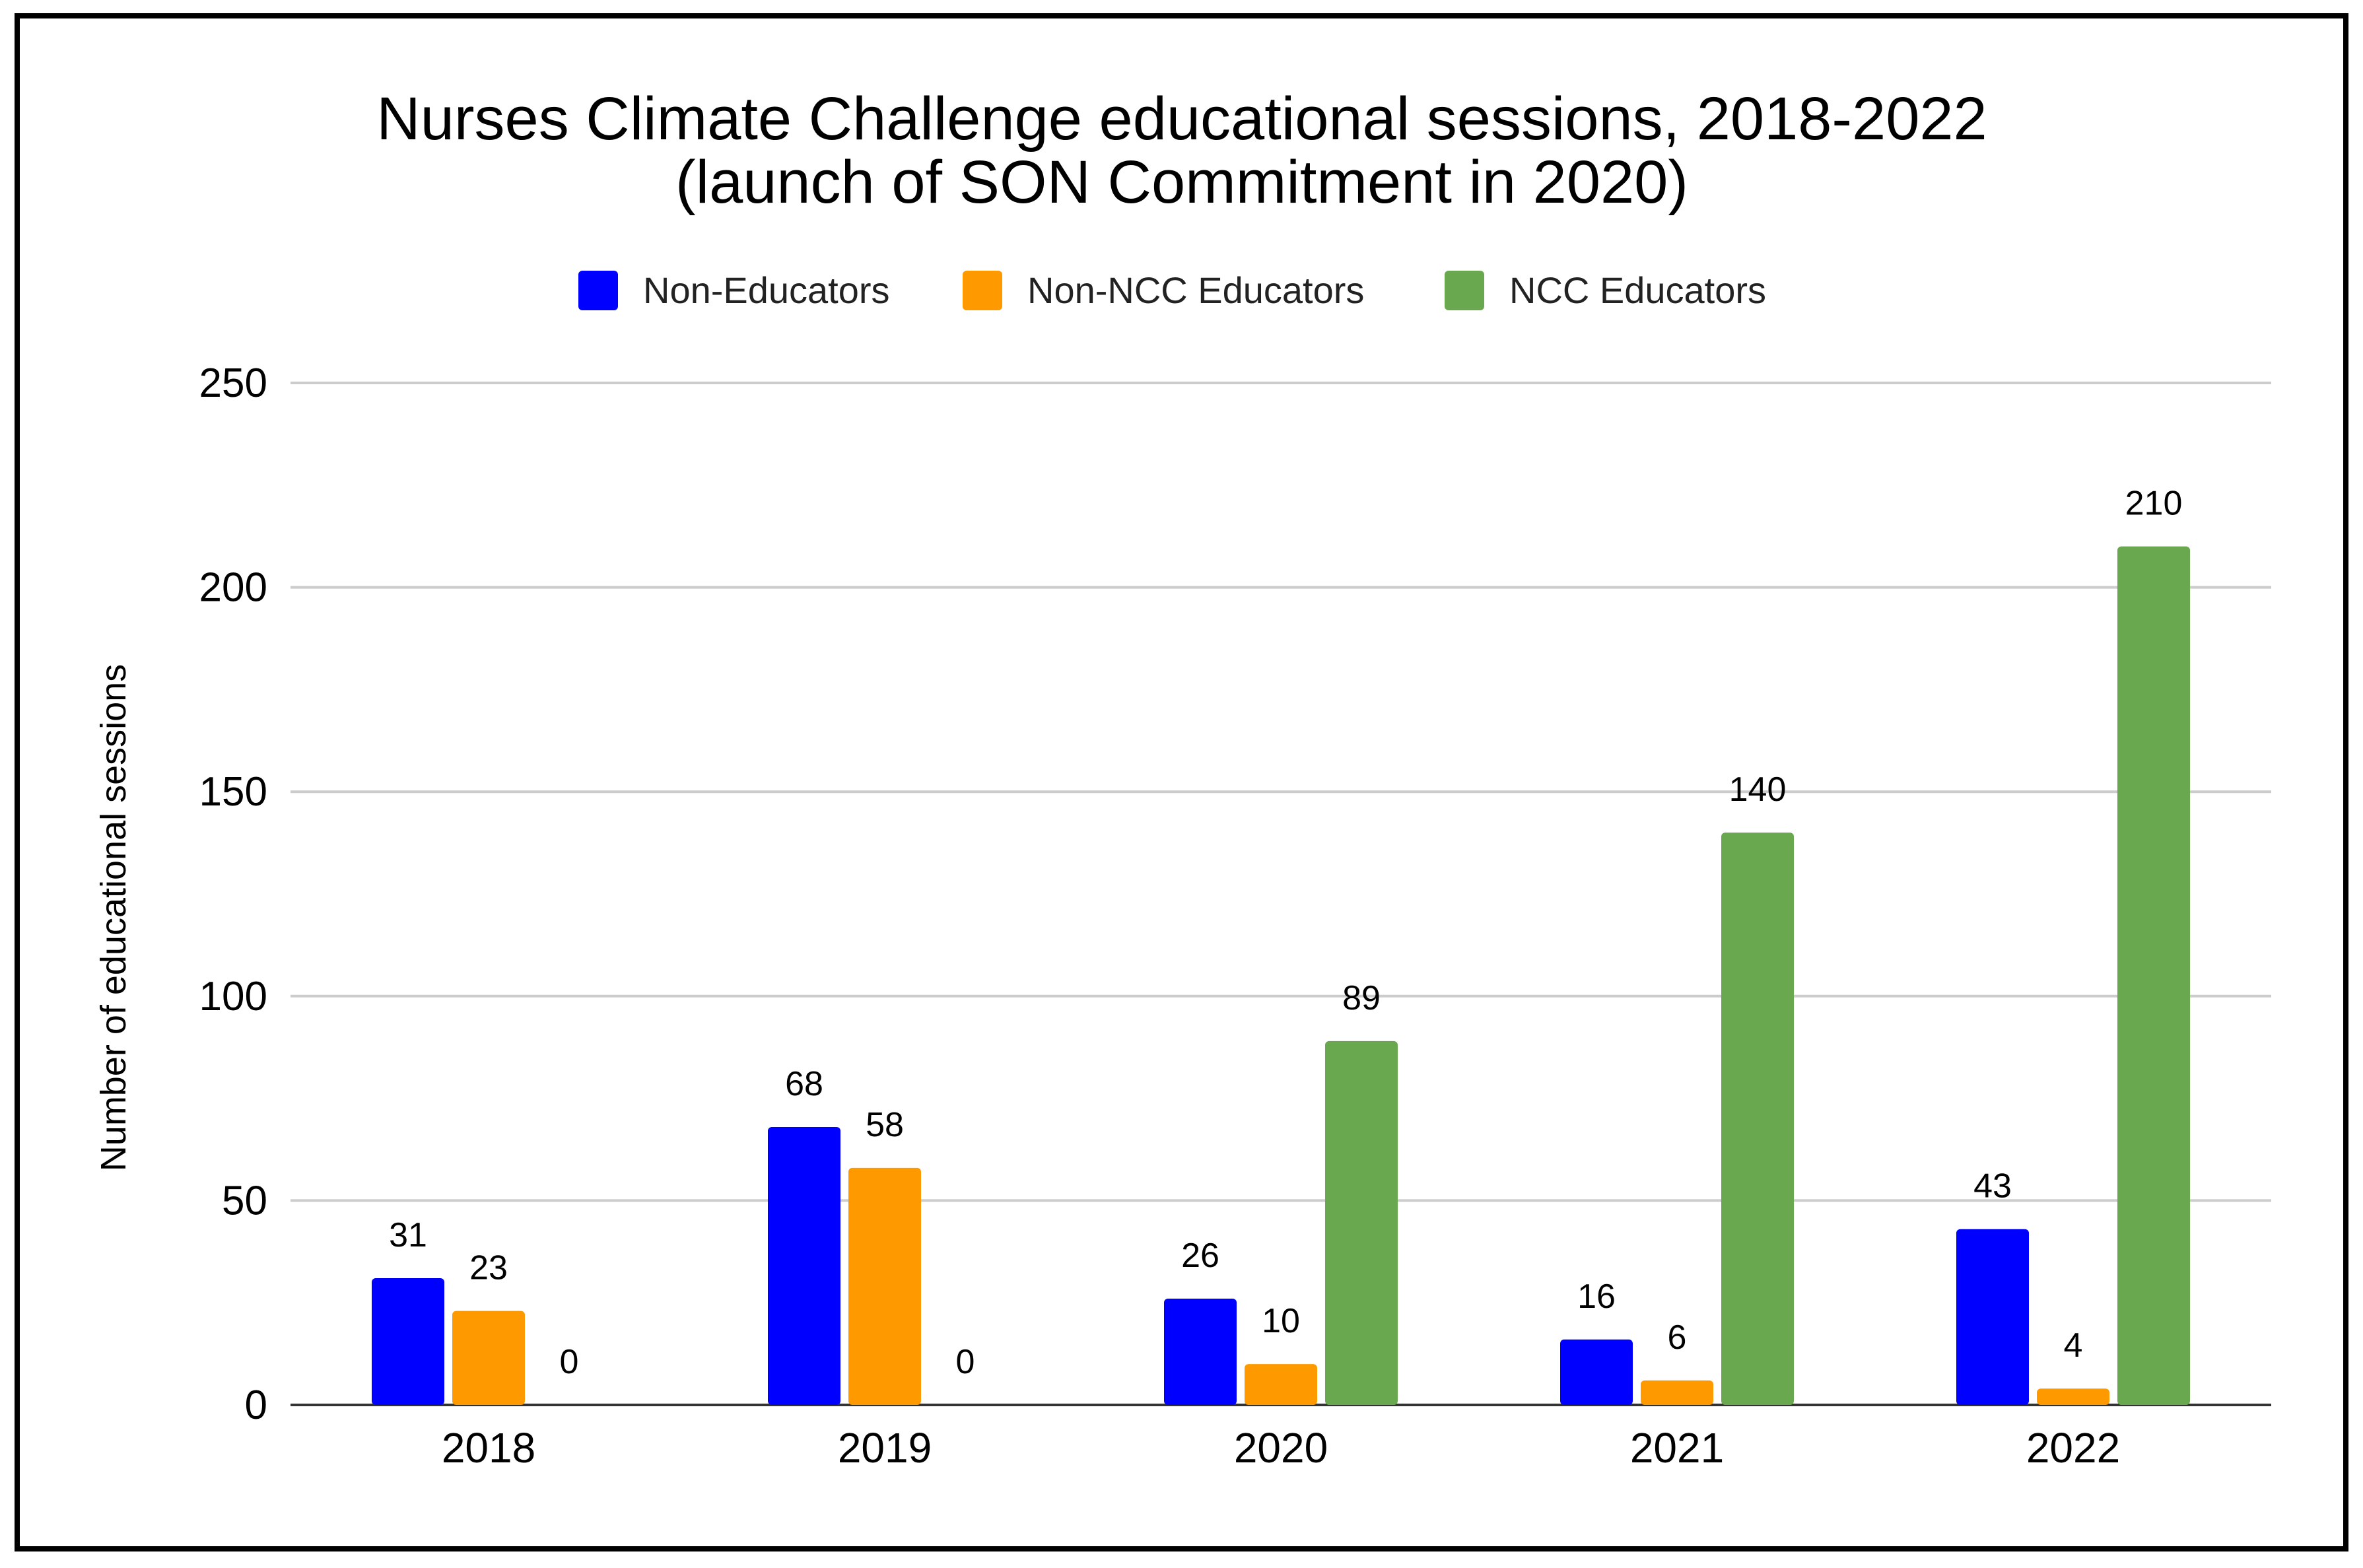 The image size is (2363, 1568). Describe the element at coordinates (2073, 1396) in the screenshot. I see `bar-2022-non-ncc-educators` at that location.